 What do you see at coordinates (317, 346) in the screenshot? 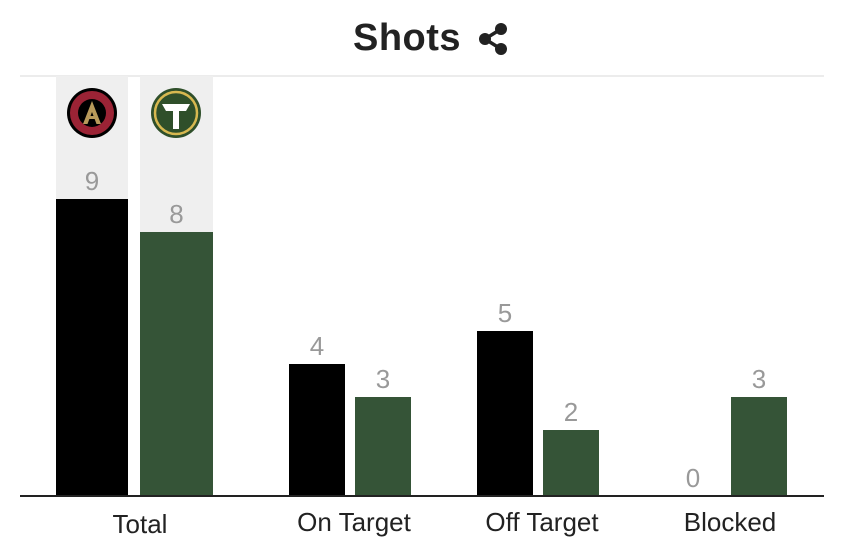
I see `value-label-atlanta-united-fc-on-target: 4` at bounding box center [317, 346].